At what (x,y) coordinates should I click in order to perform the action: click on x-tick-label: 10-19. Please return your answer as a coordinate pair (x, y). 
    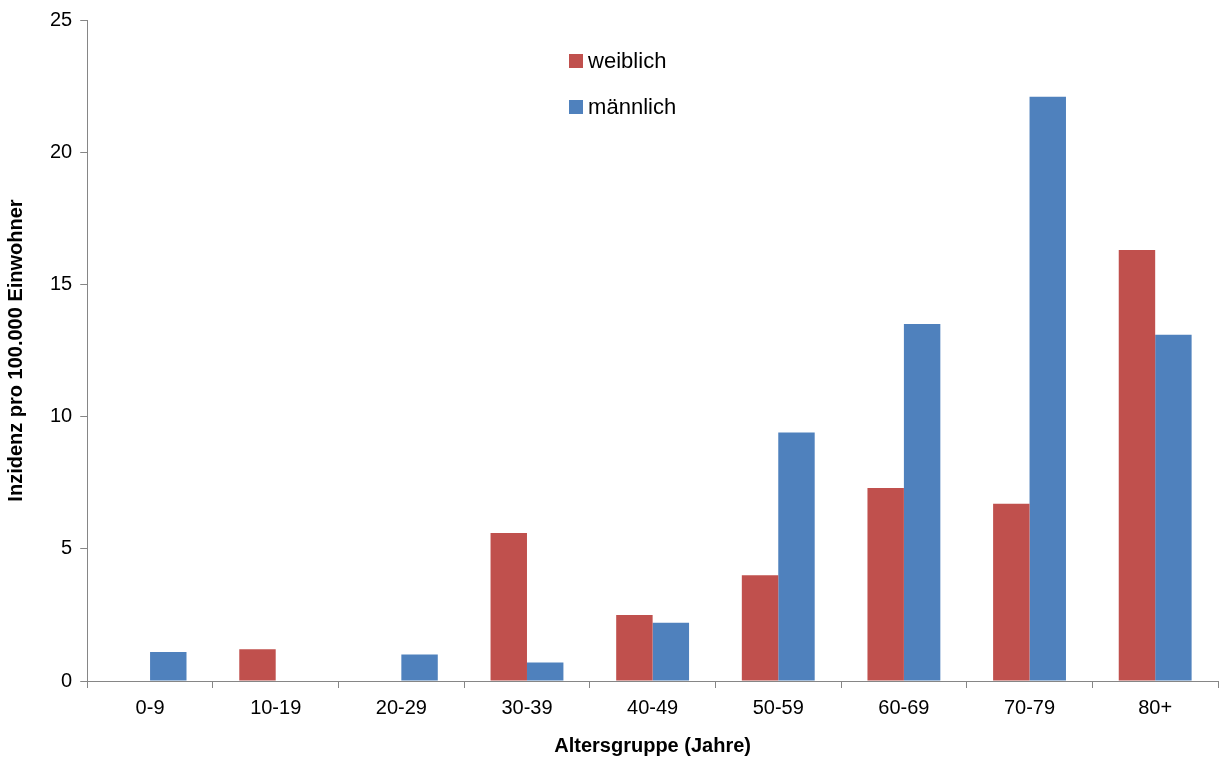
    Looking at the image, I should click on (276, 706).